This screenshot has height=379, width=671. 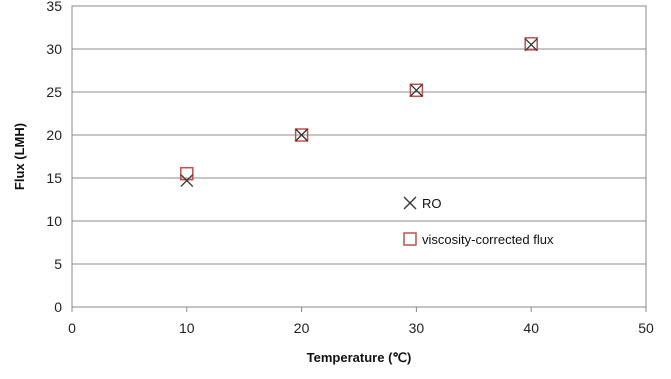 I want to click on legend-item-ro: RO, so click(x=422, y=203).